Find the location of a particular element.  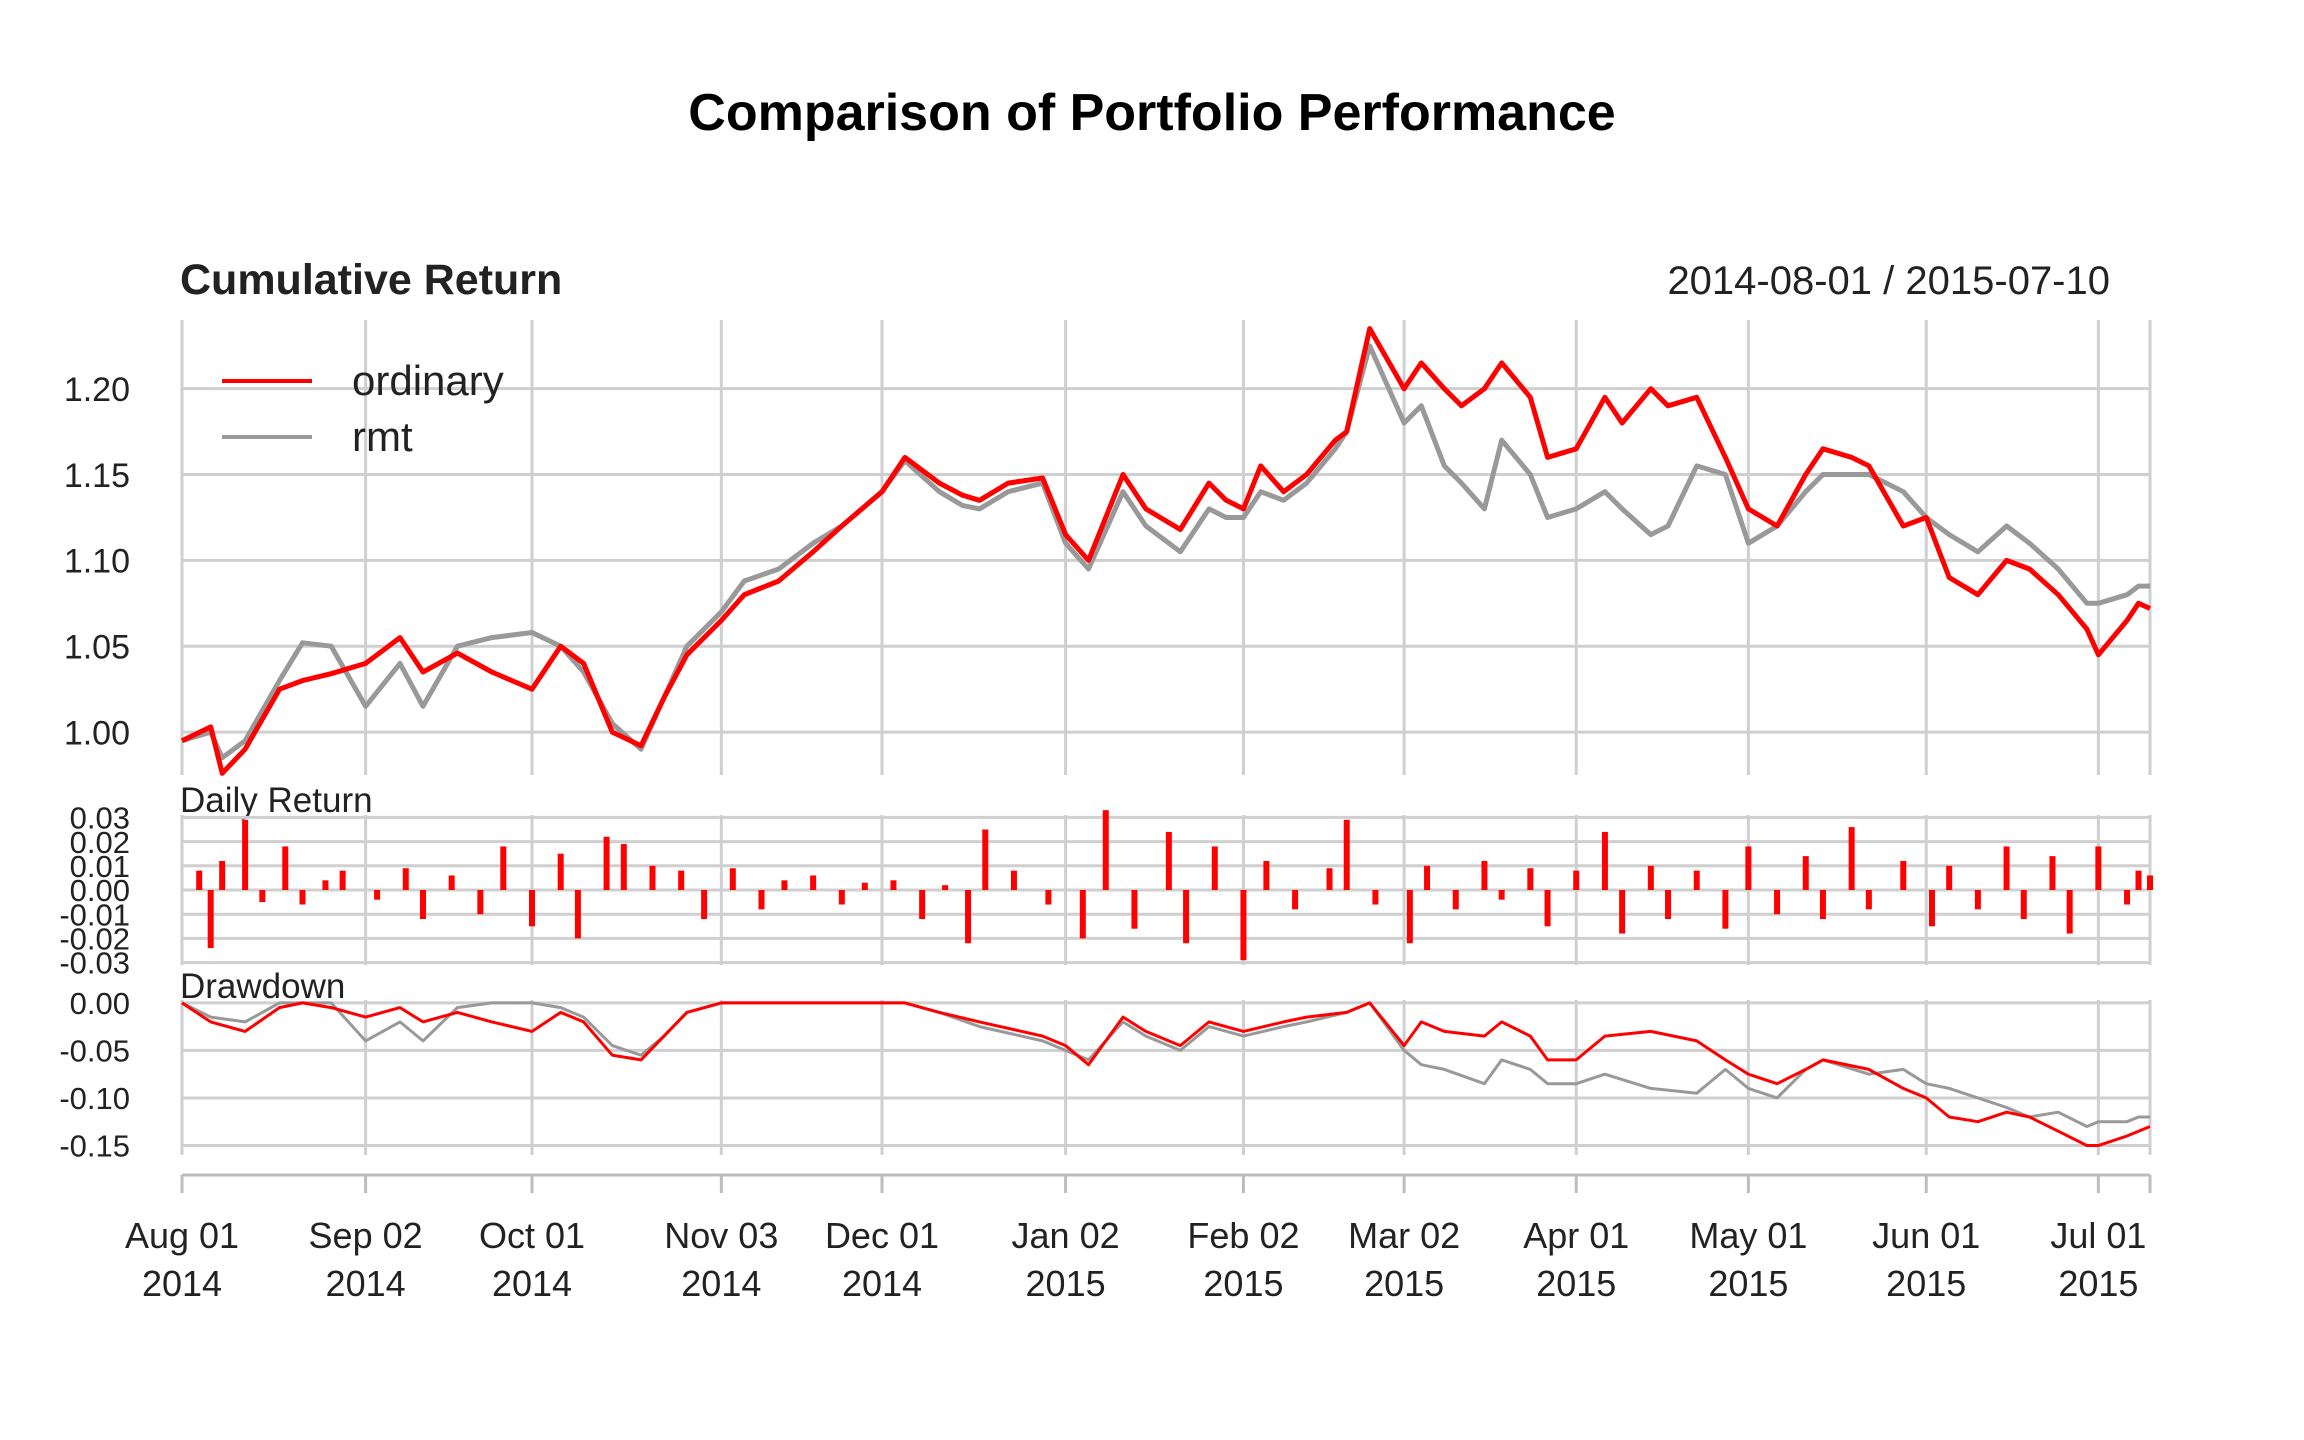

x-tick-label-0: Aug 01 is located at coordinates (182, 1235).